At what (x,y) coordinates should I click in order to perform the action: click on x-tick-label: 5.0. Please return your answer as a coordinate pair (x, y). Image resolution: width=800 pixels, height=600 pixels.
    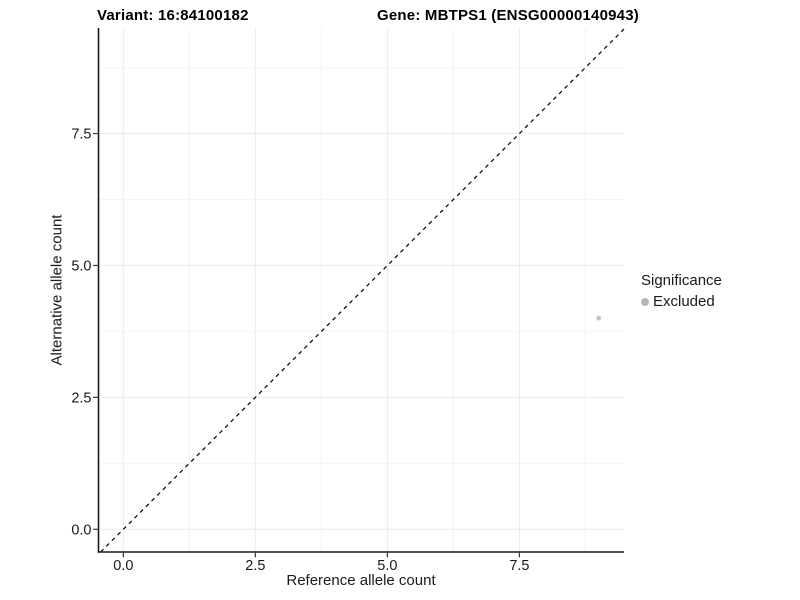
    Looking at the image, I should click on (387, 566).